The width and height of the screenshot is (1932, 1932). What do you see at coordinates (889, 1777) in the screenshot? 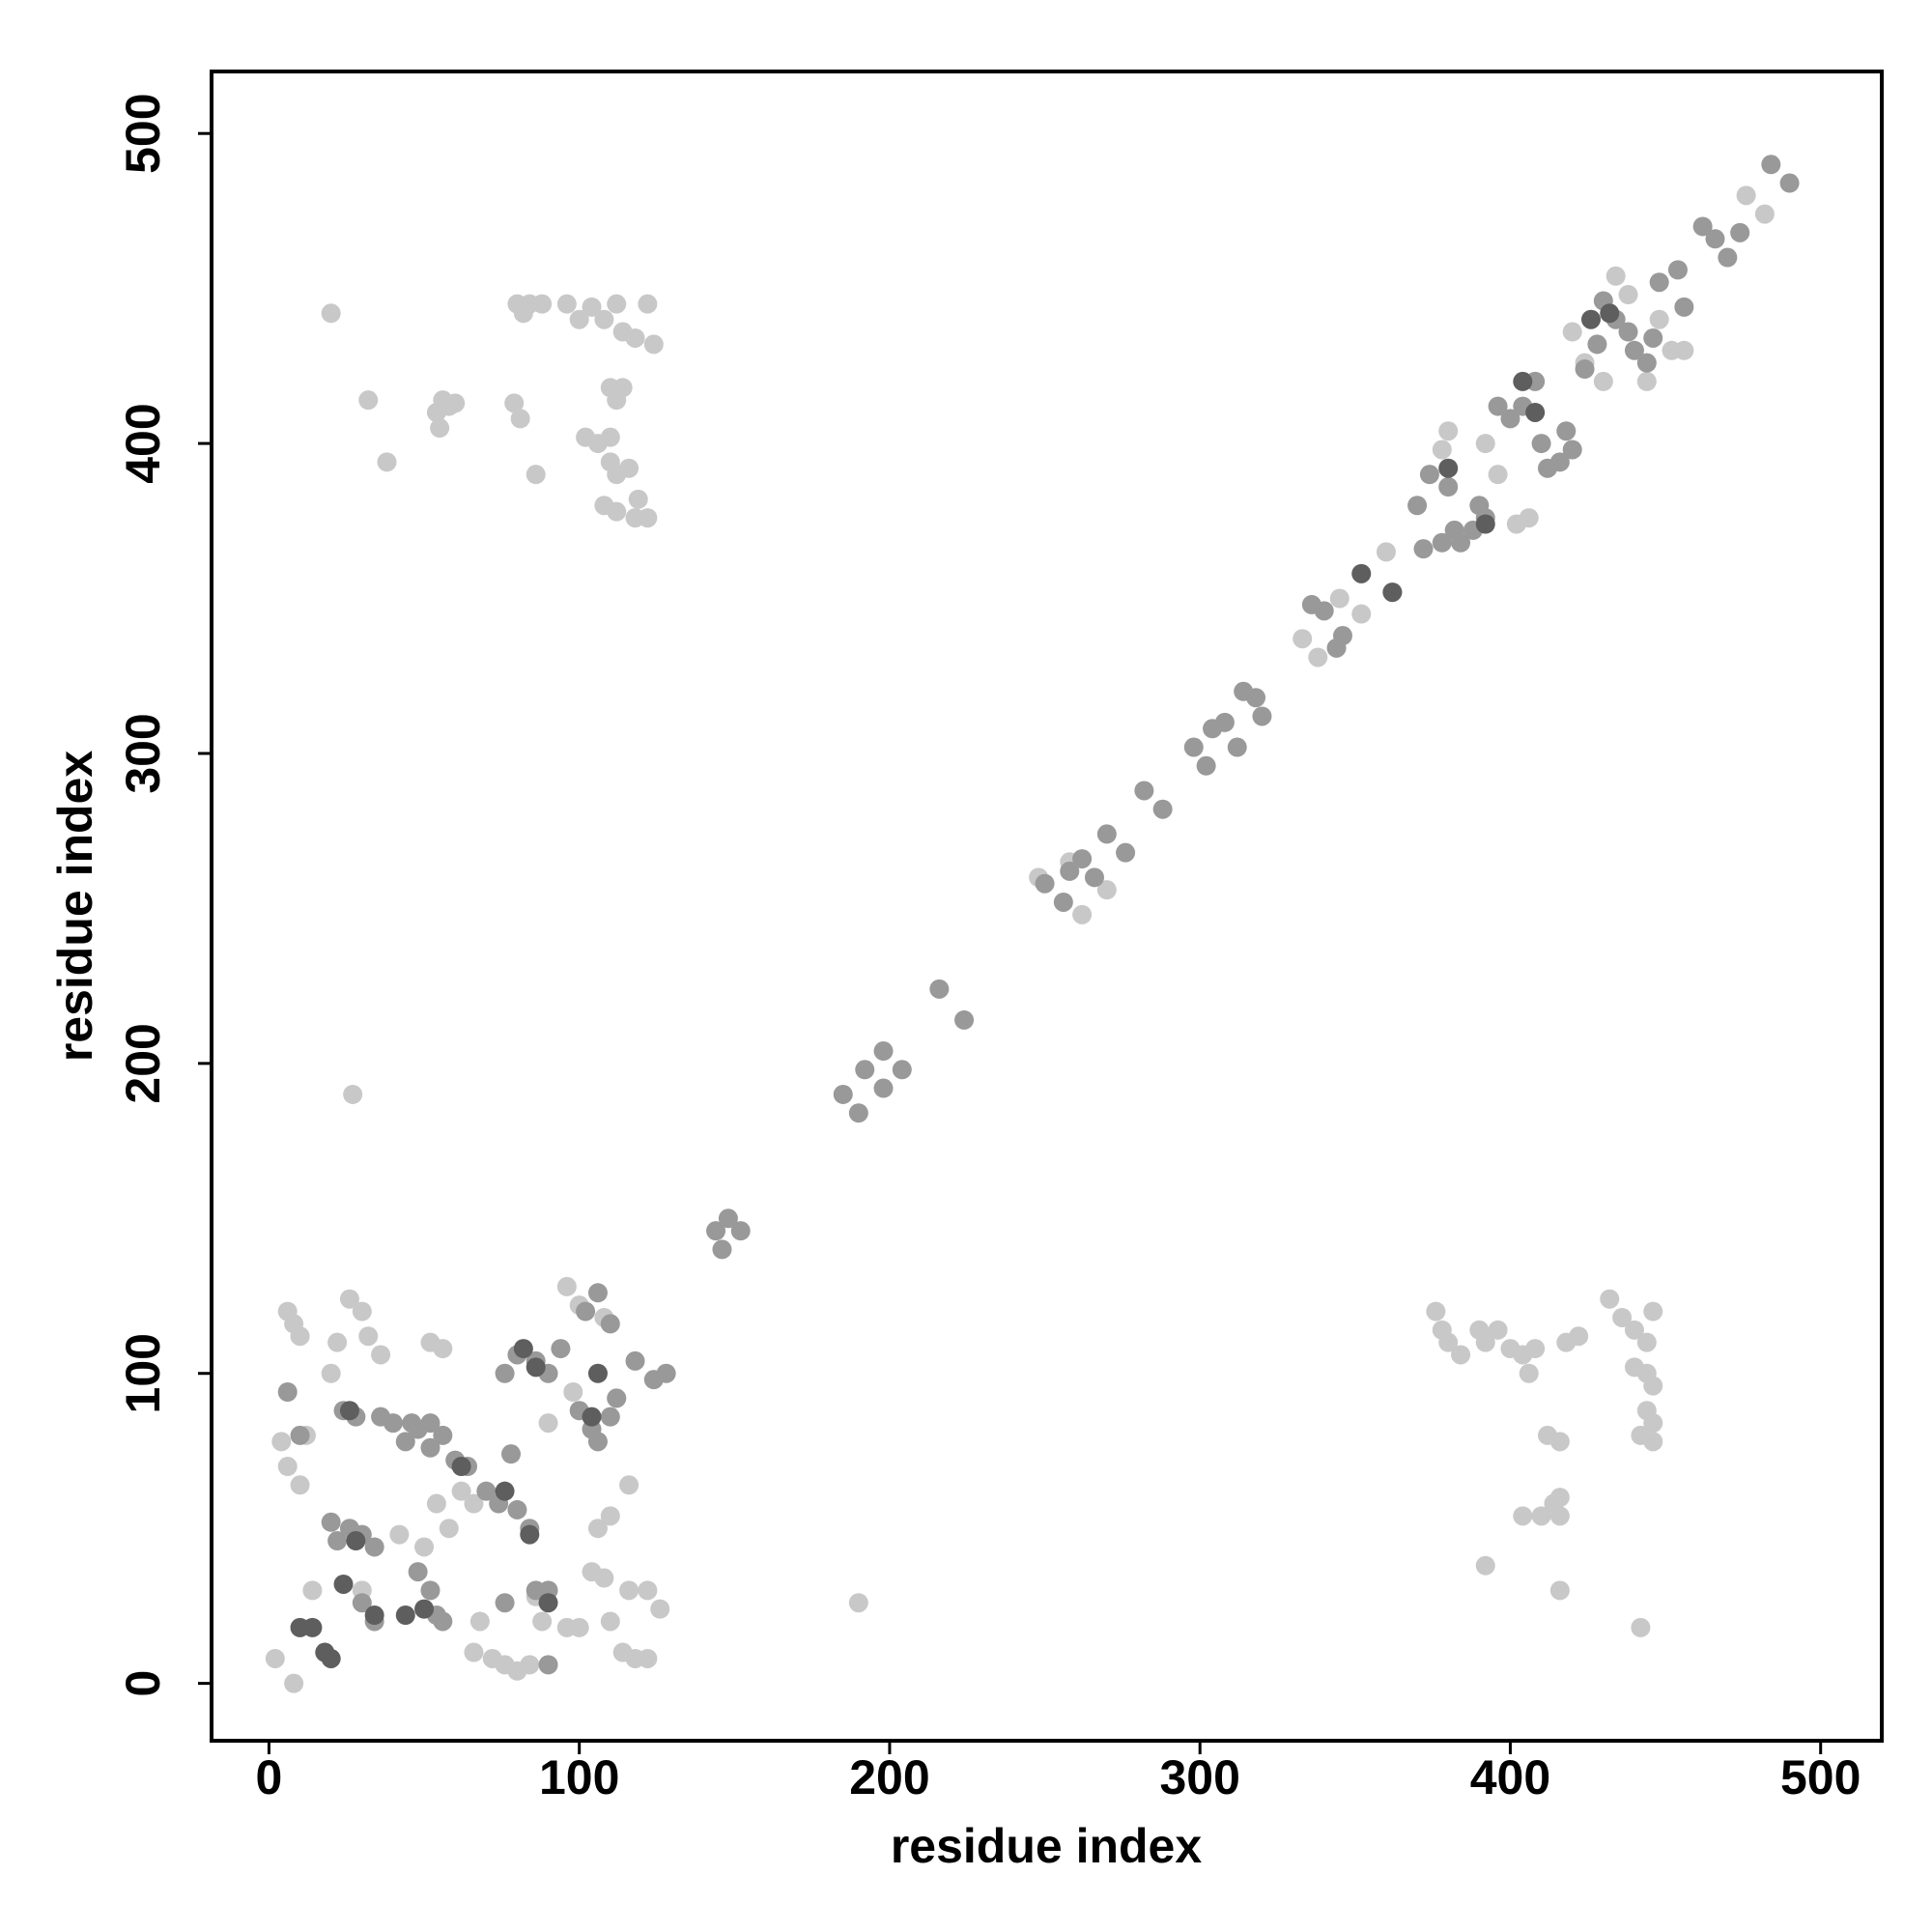
I see `x-tick-label: 200` at bounding box center [889, 1777].